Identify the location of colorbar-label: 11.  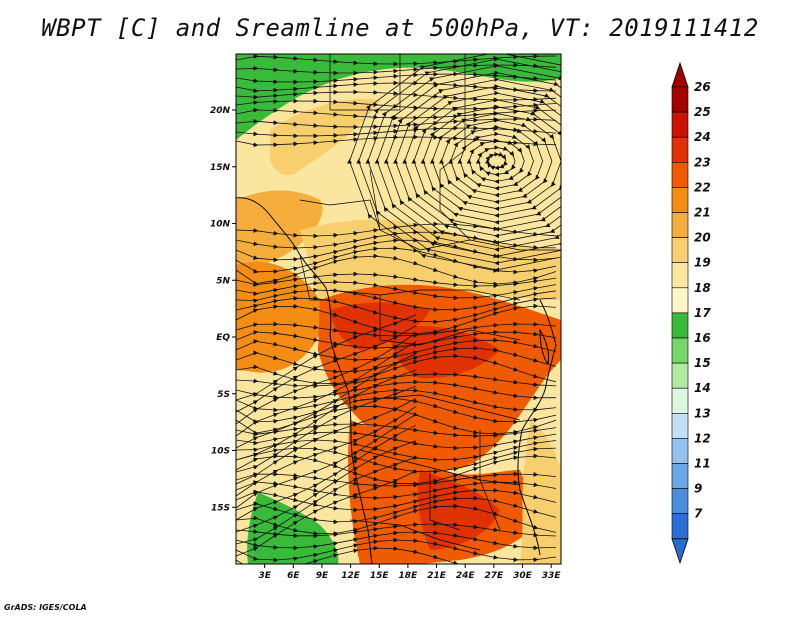
(702, 464).